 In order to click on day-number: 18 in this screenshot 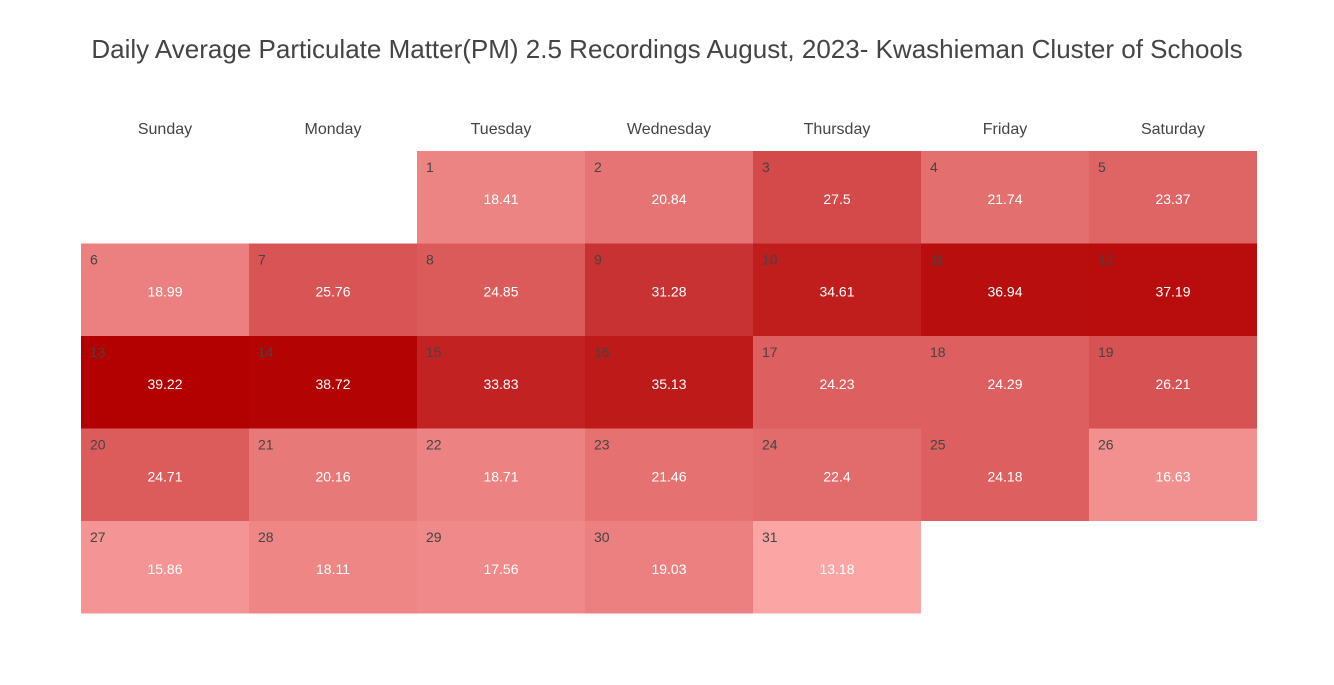, I will do `click(938, 352)`.